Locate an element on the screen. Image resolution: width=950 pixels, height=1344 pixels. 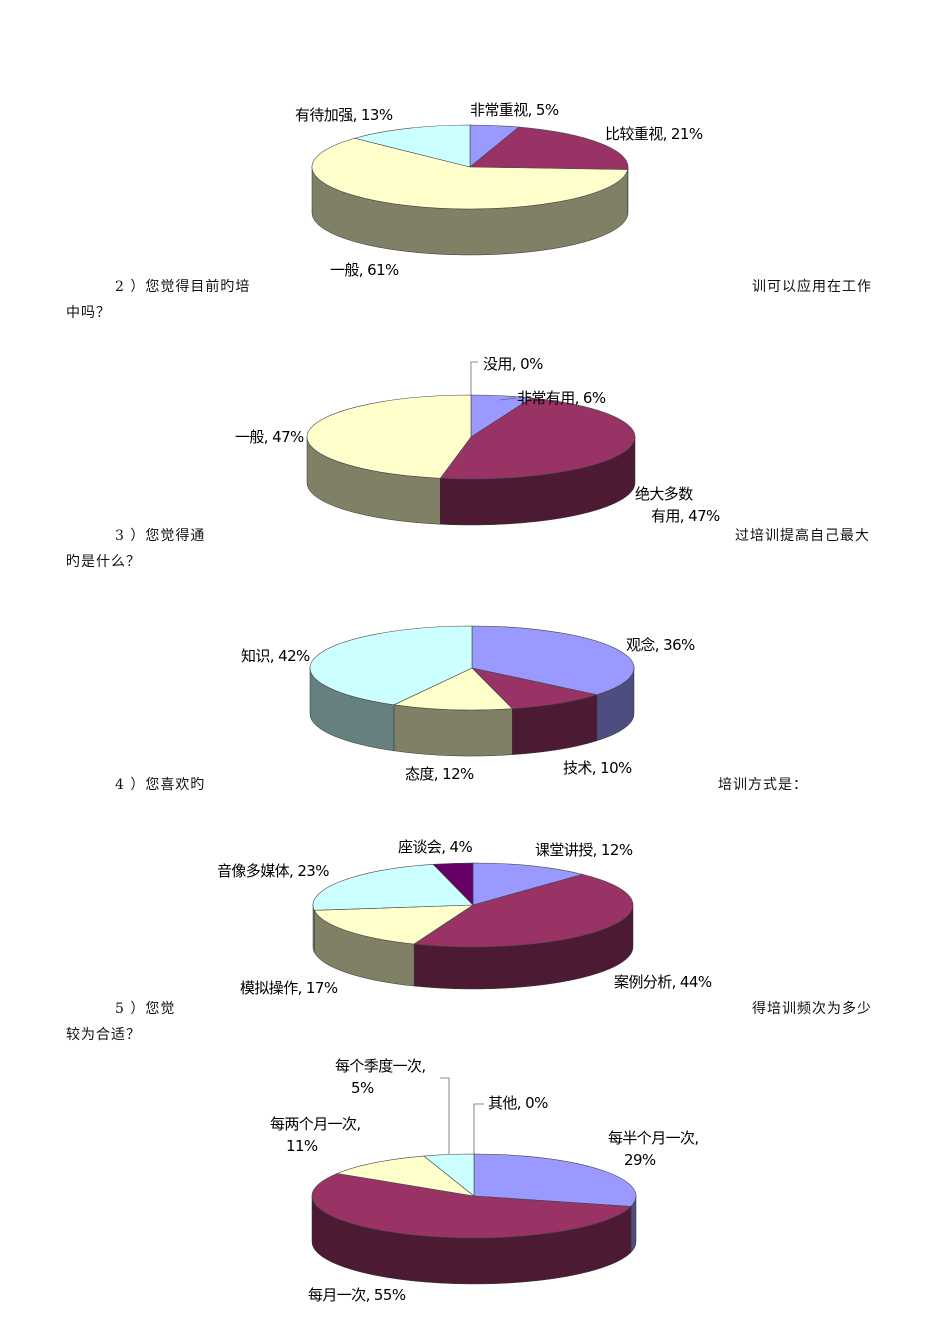
pie-chart-1: 非常重视, 5% 比较重视, 21% 一般, 61% 有待加强, 13% is located at coordinates (499, 190).